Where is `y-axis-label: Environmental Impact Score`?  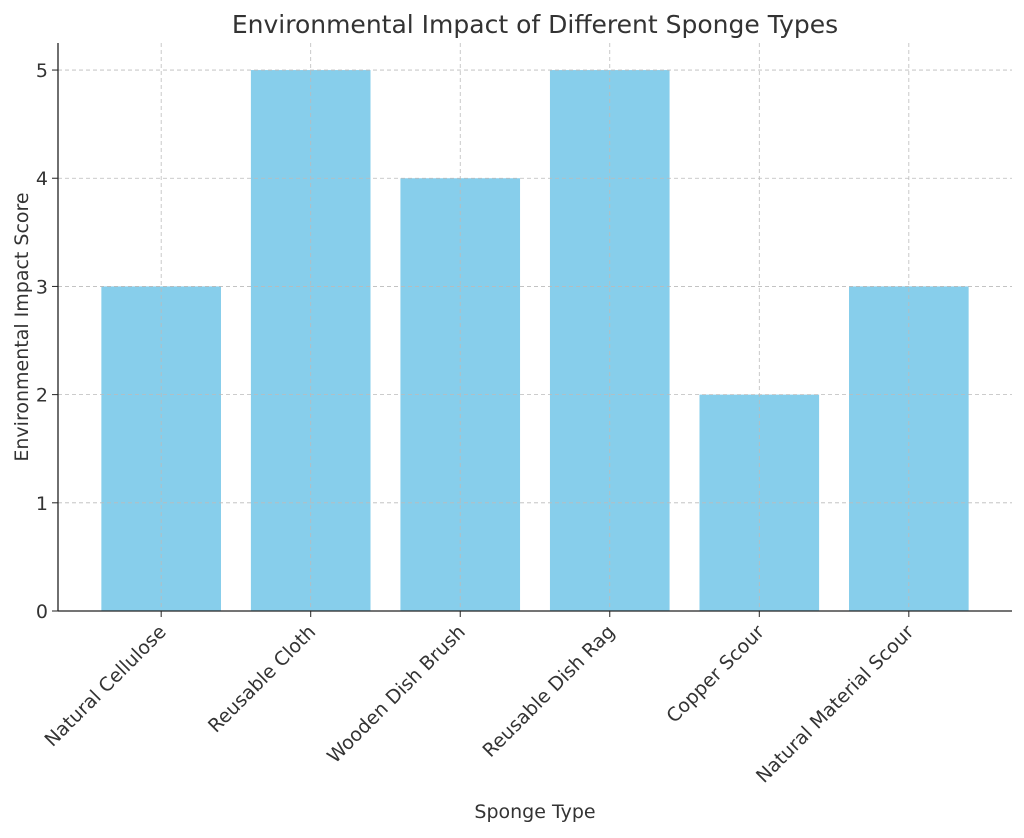
y-axis-label: Environmental Impact Score is located at coordinates (22, 326).